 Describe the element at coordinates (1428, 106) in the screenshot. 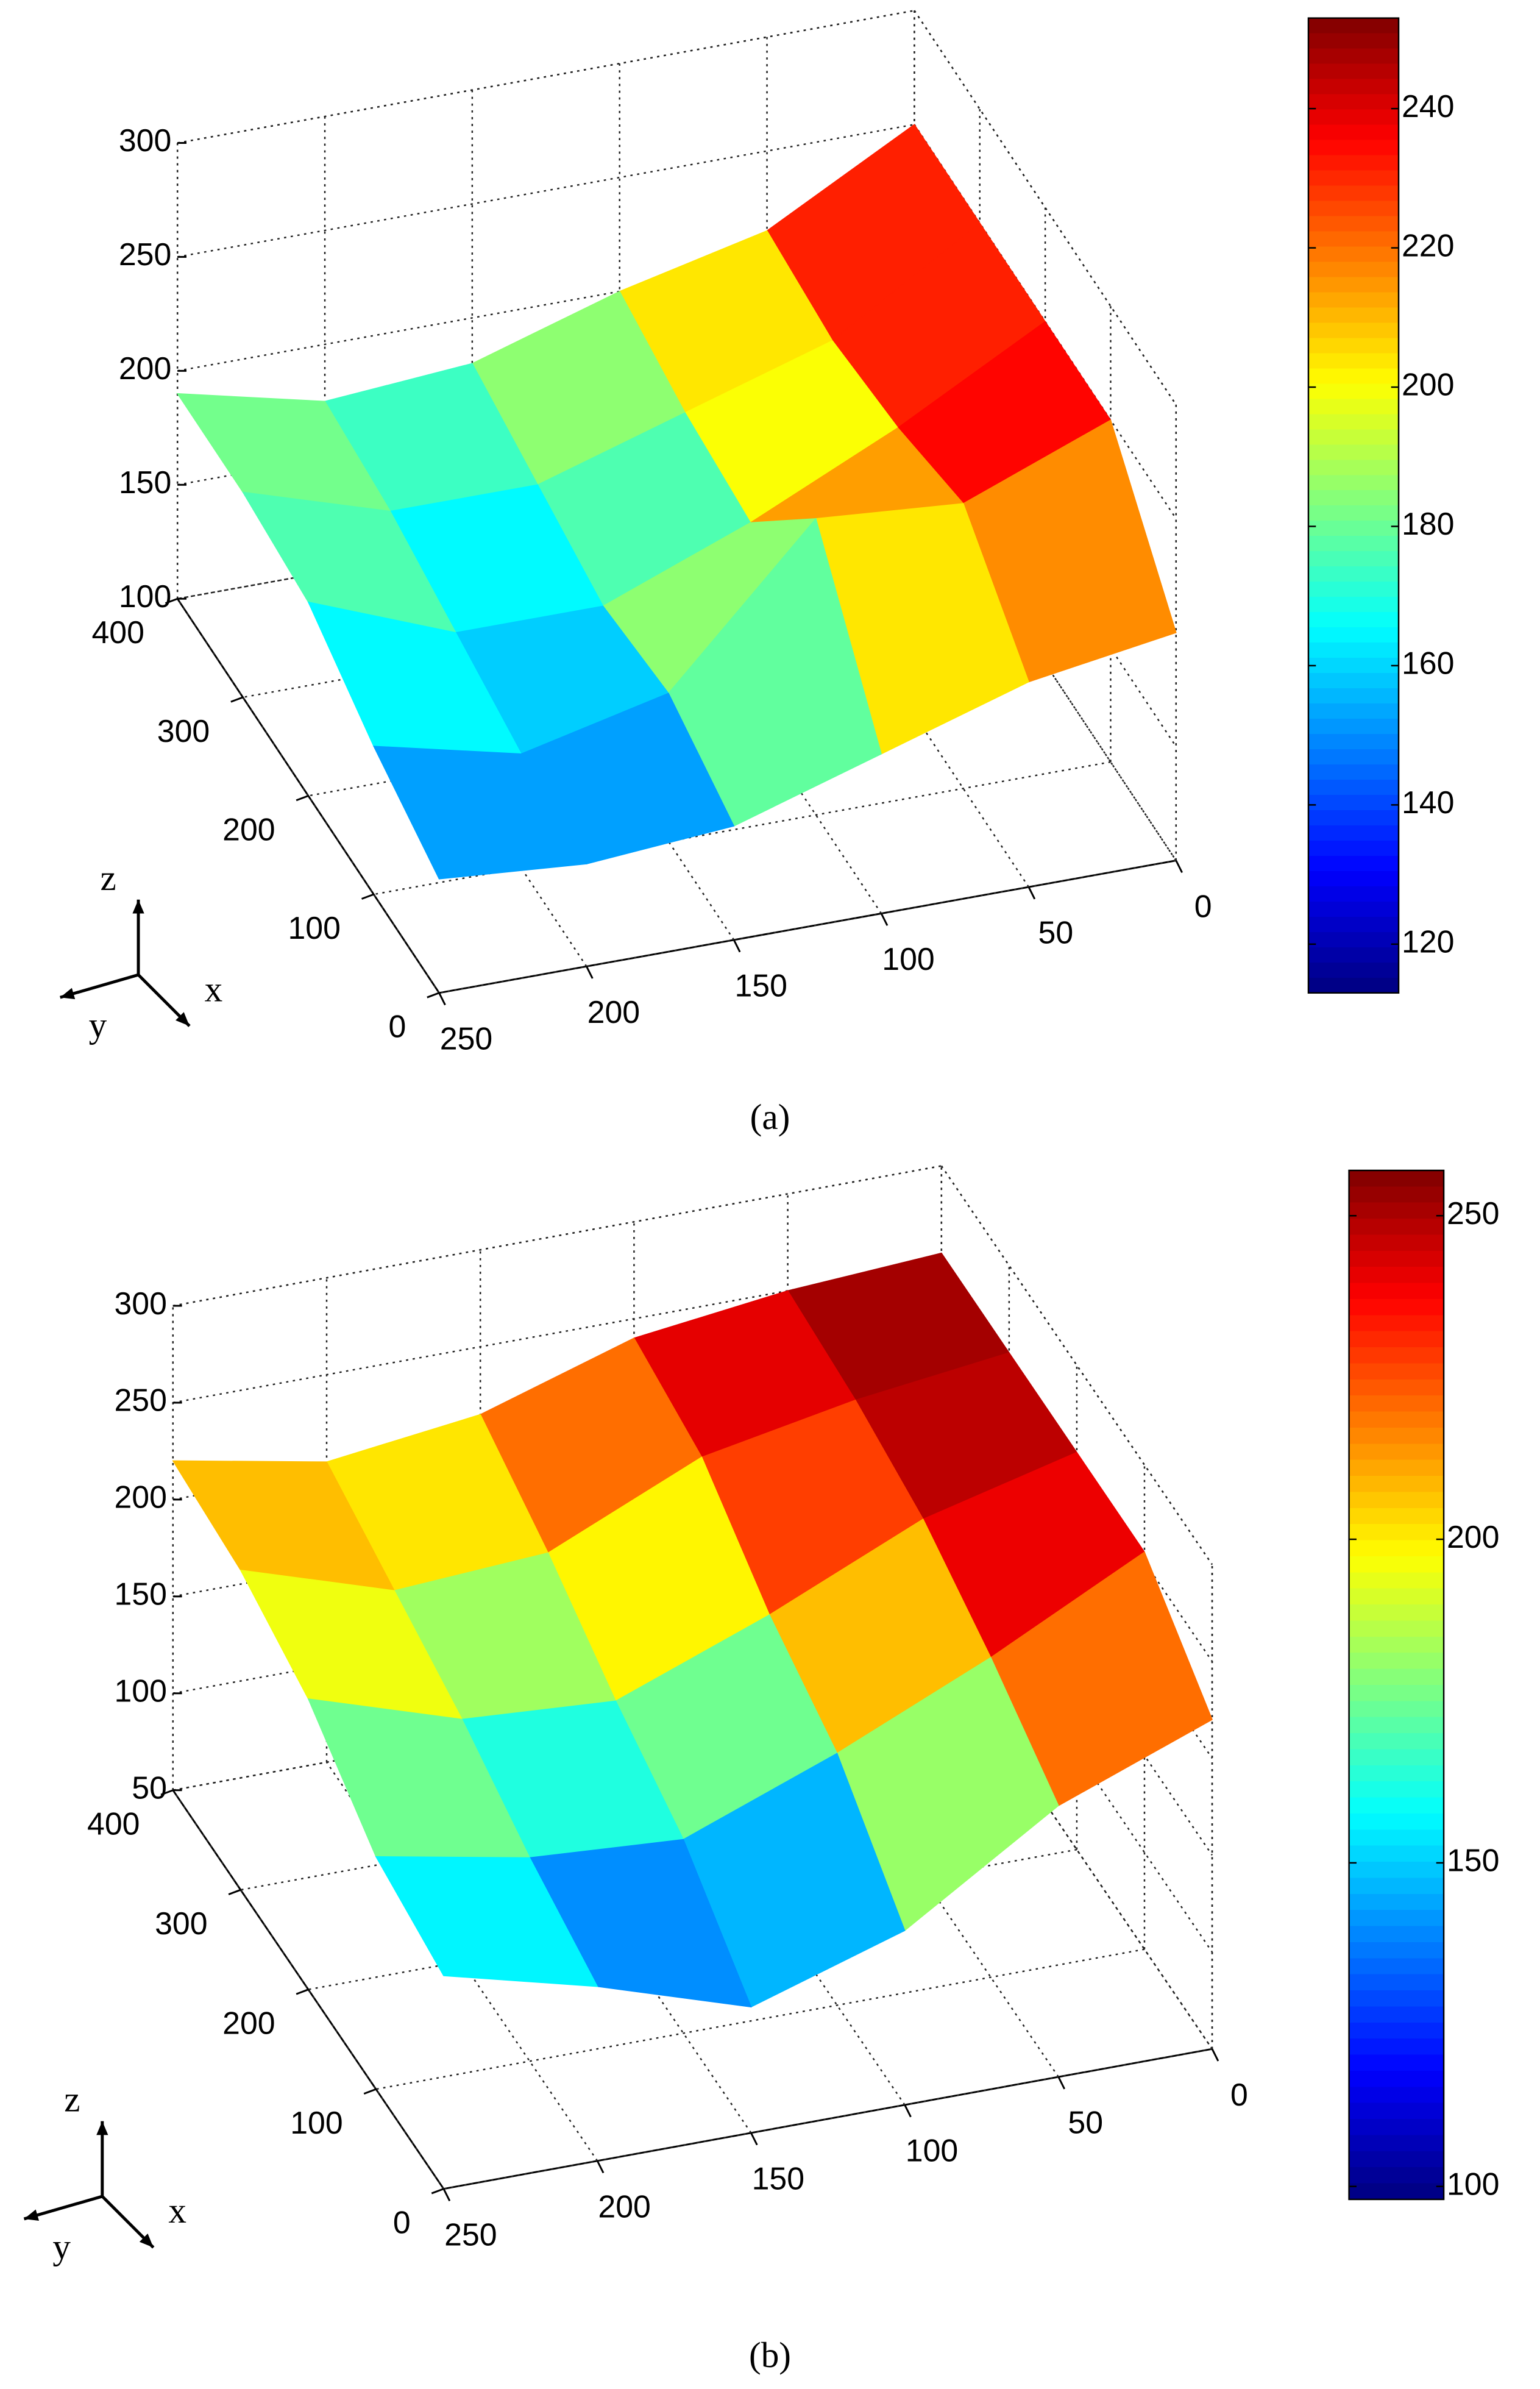

I see `colorbar-tick-label: 240` at that location.